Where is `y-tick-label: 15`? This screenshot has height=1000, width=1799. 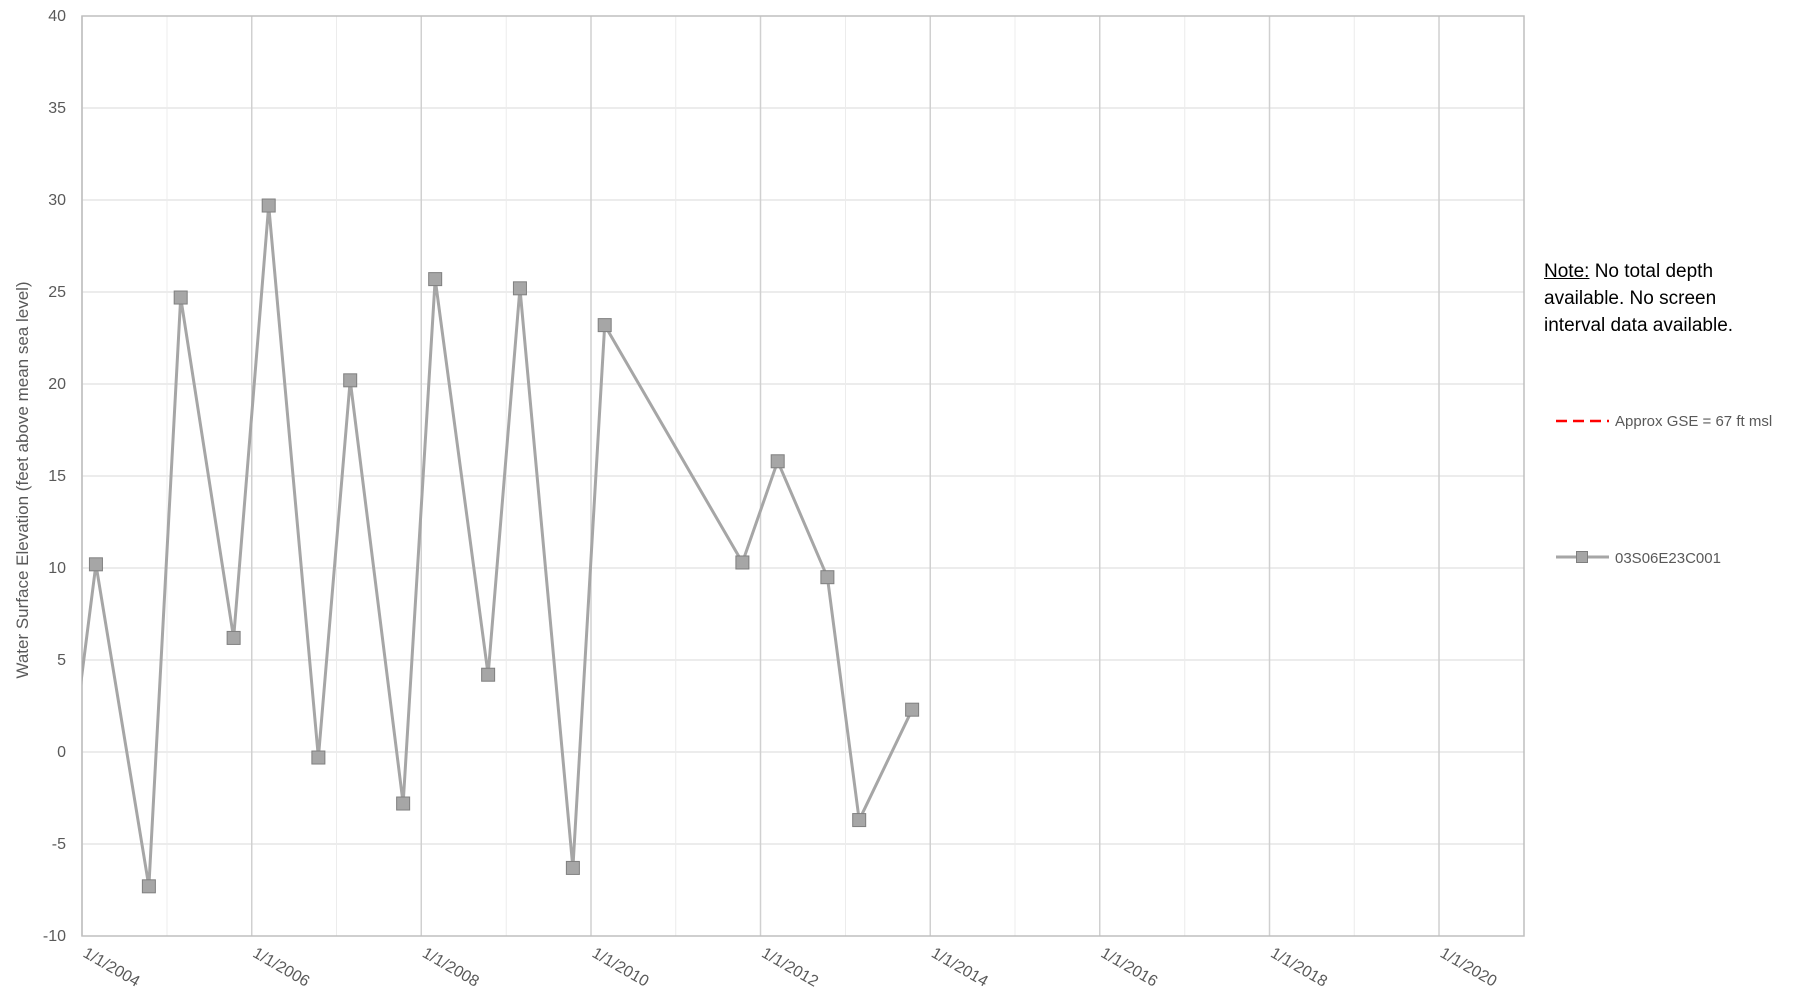 y-tick-label: 15 is located at coordinates (57, 476).